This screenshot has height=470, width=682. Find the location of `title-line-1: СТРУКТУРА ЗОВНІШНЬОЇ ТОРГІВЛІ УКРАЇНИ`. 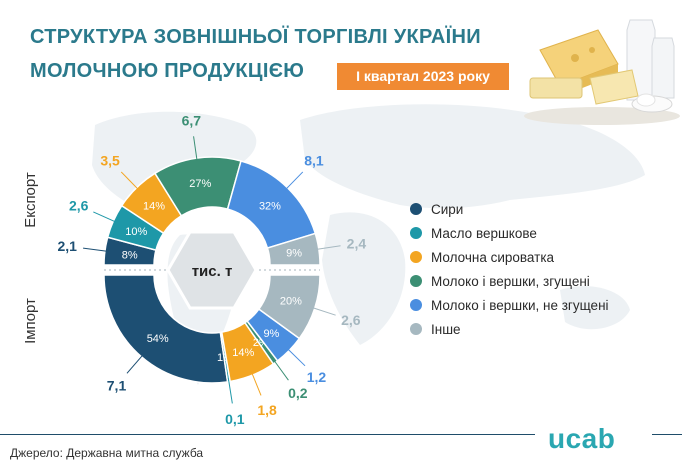

title-line-1: СТРУКТУРА ЗОВНІШНЬОЇ ТОРГІВЛІ УКРАЇНИ is located at coordinates (255, 37).